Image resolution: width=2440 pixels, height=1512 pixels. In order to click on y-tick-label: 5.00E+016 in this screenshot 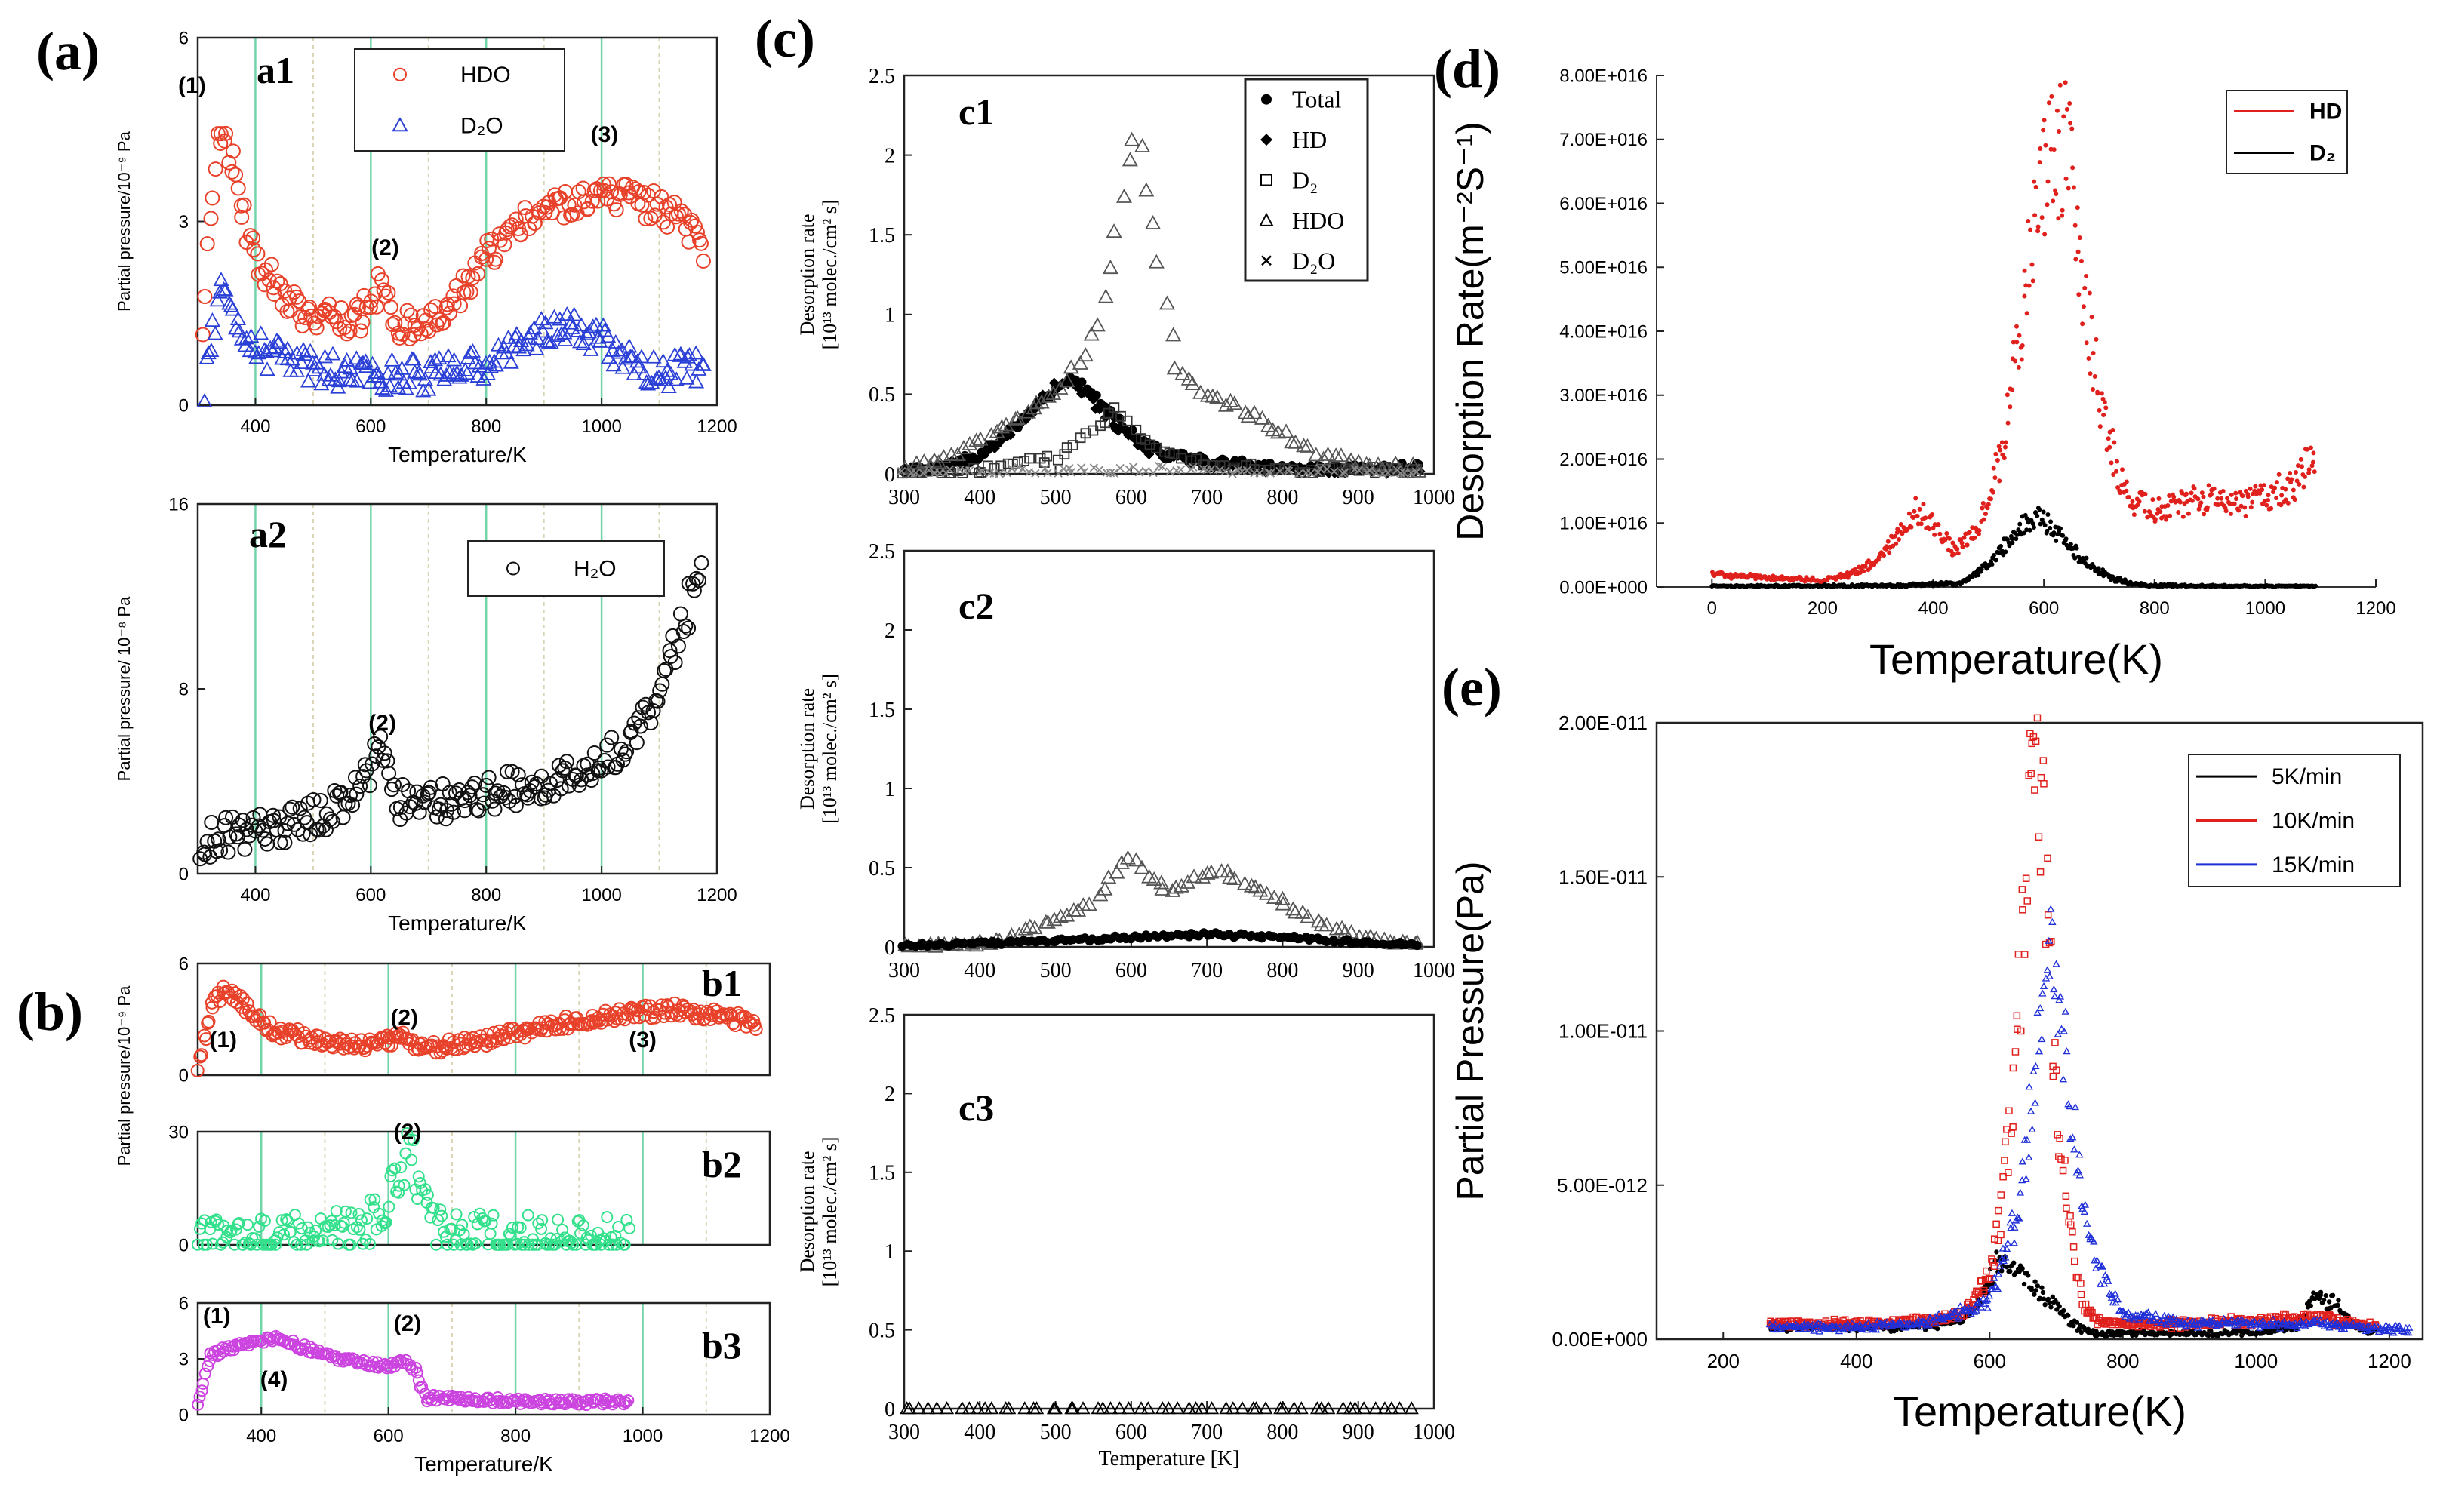, I will do `click(1603, 268)`.